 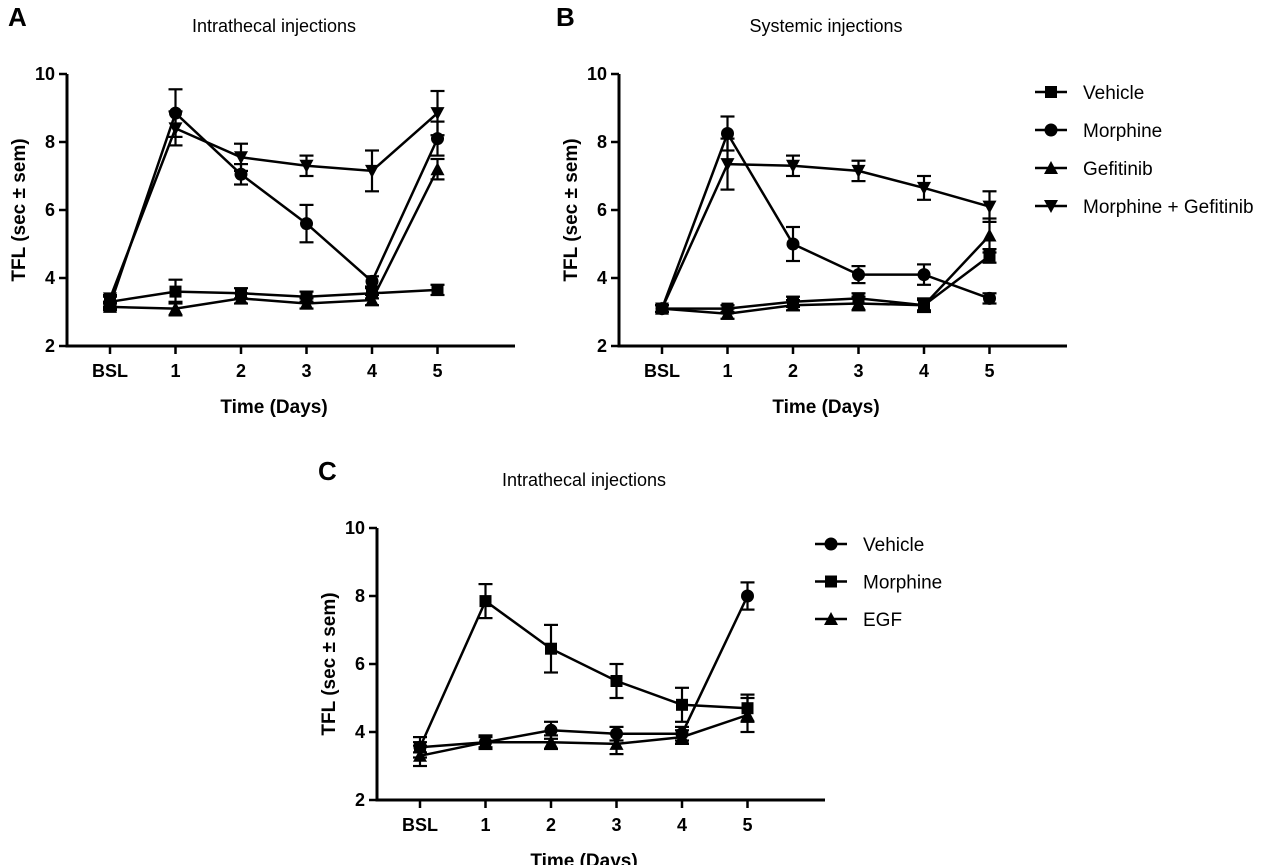 What do you see at coordinates (602, 210) in the screenshot?
I see `panel-b-y-tick-label: 6` at bounding box center [602, 210].